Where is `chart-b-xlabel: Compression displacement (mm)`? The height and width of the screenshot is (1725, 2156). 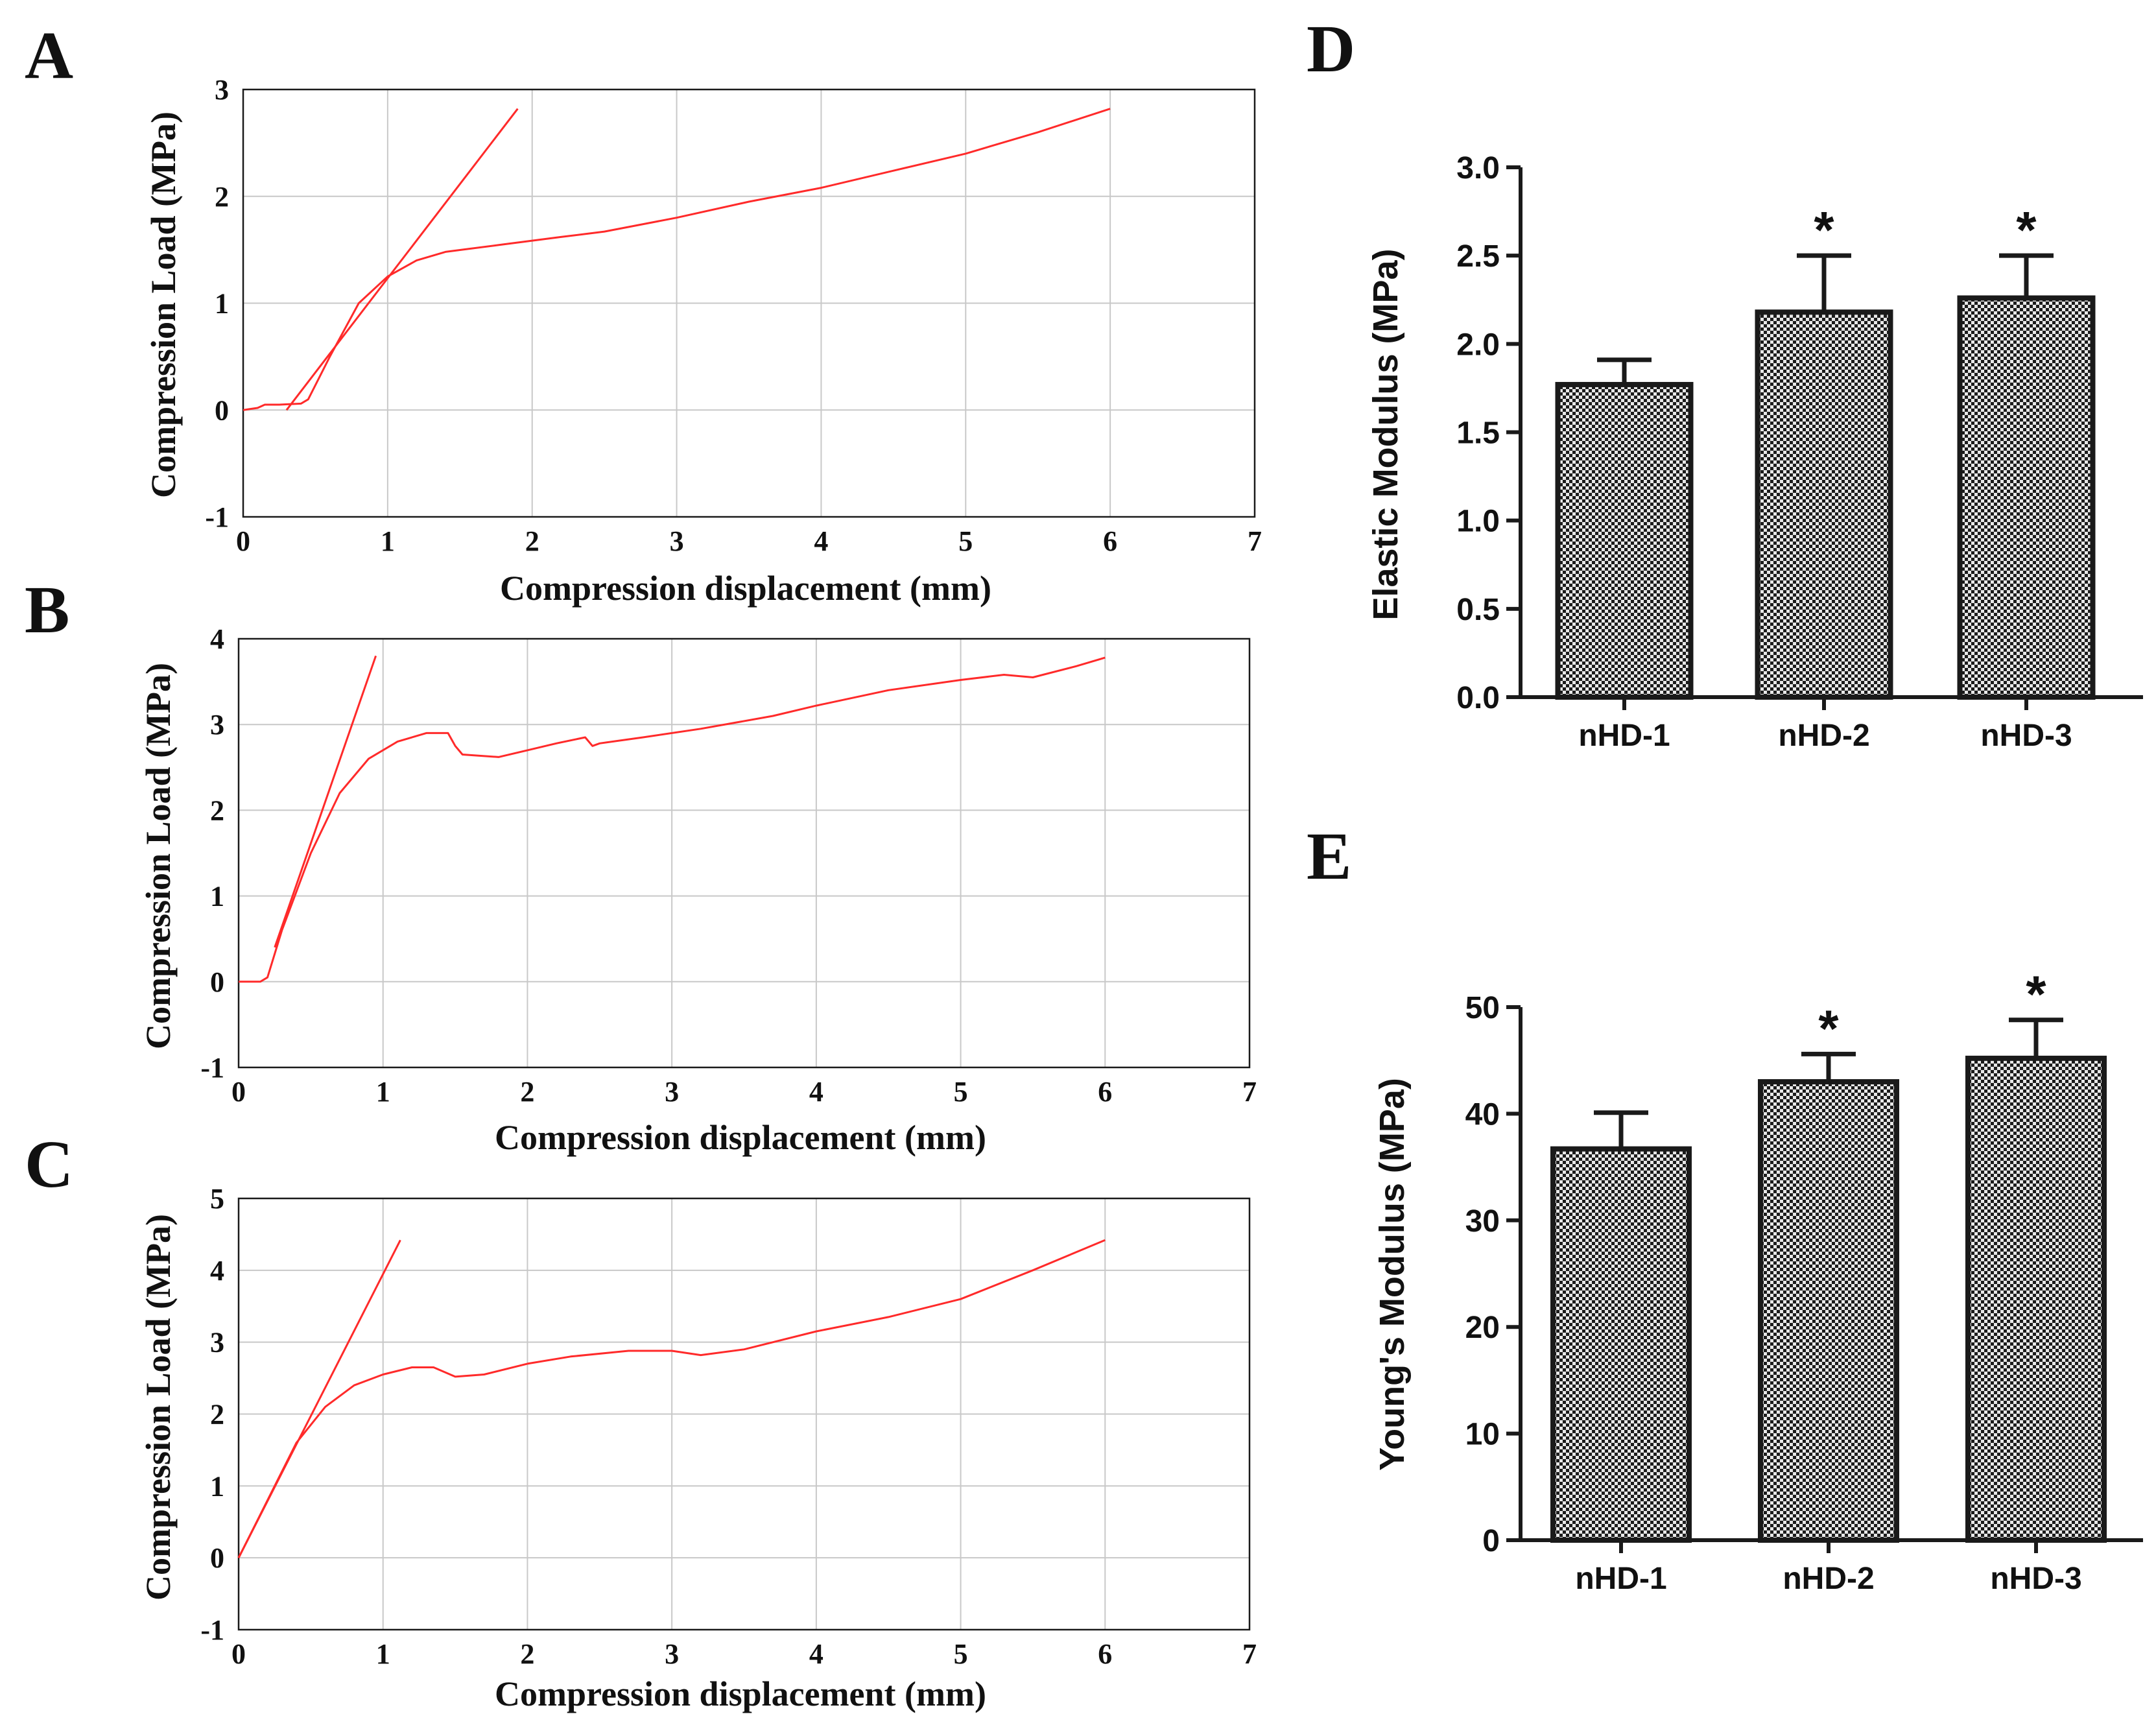
chart-b-xlabel: Compression displacement (mm) is located at coordinates (740, 1137).